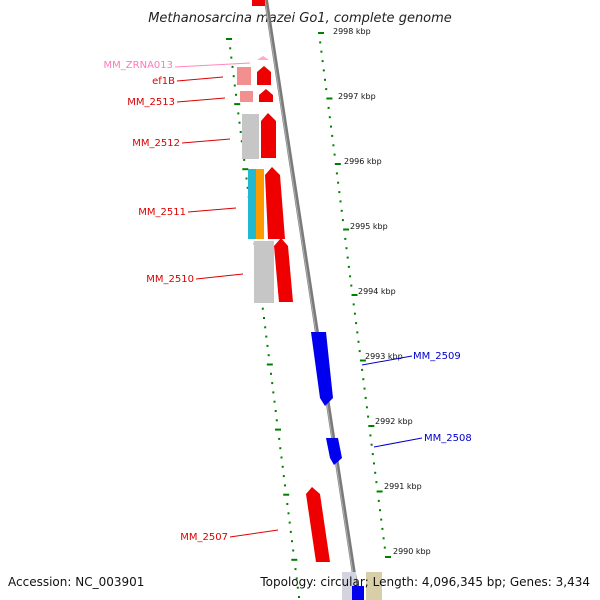  Describe the element at coordinates (244, 76) in the screenshot. I see `gene-feature-ef1b-pink` at that location.